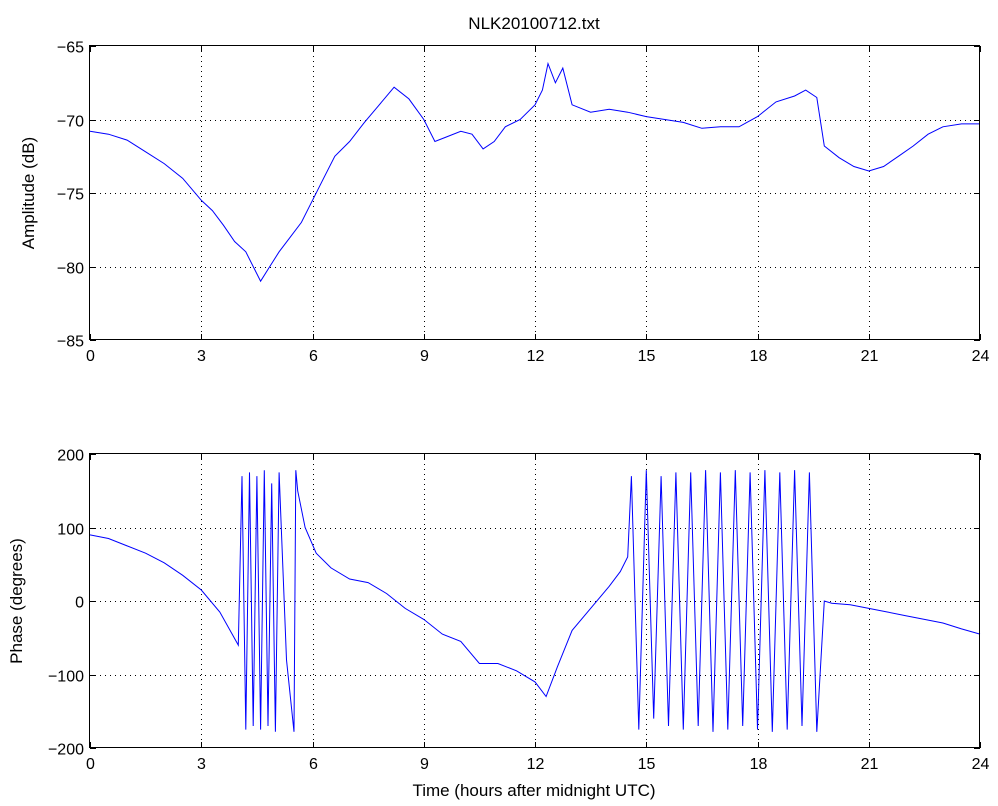 The width and height of the screenshot is (998, 806). Describe the element at coordinates (981, 356) in the screenshot. I see `amplitude-x-tick-label: 24` at that location.